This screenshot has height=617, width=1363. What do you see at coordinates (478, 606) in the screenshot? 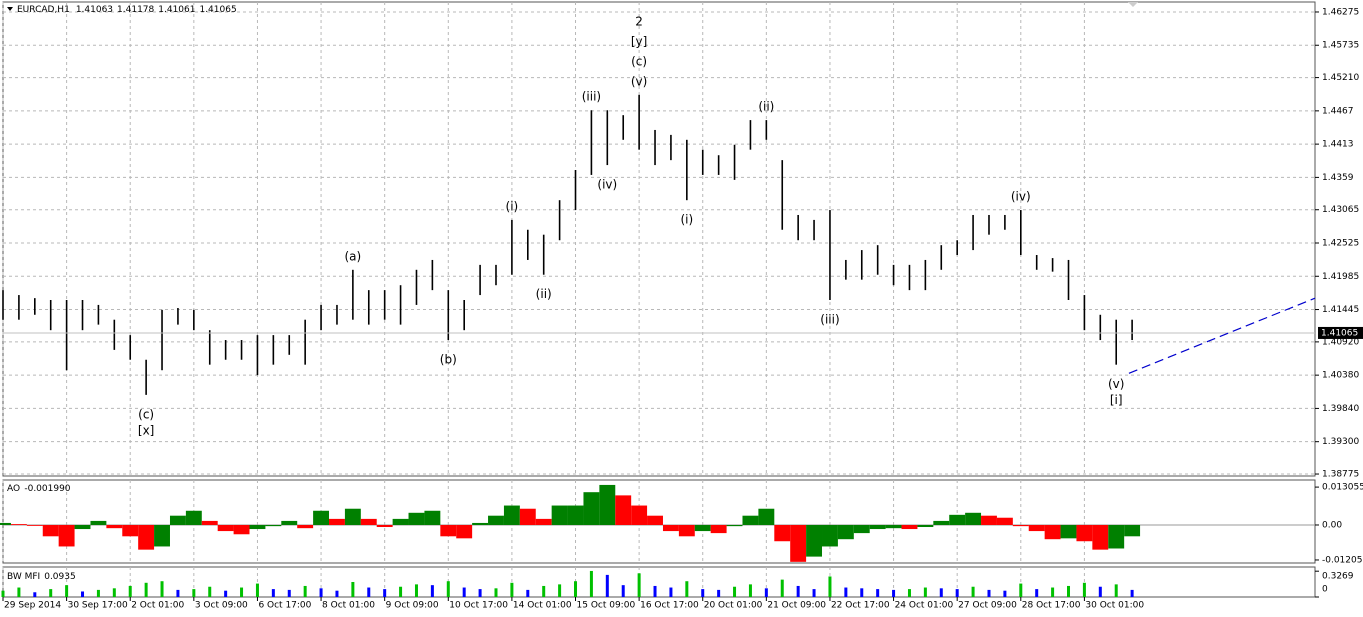
I see `x-tick-label: 10 Oct 17:00` at bounding box center [478, 606].